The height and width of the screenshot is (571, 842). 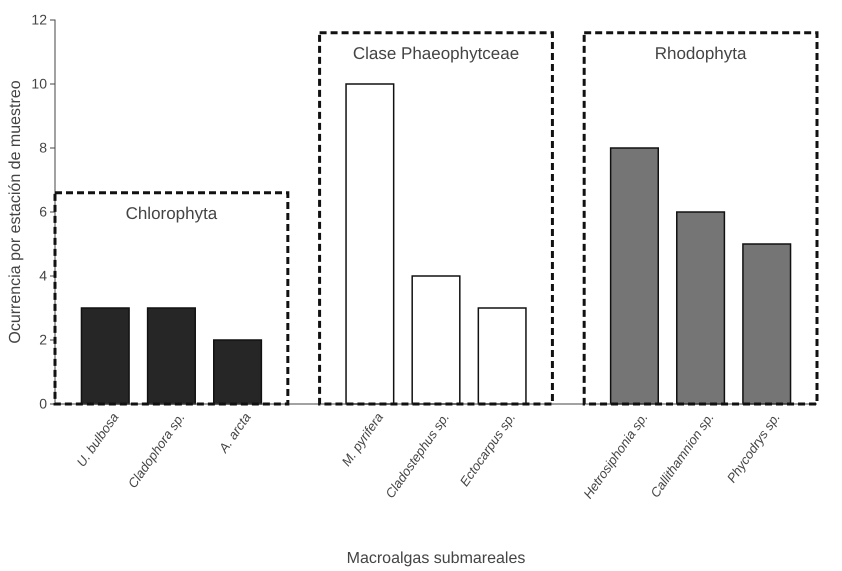 I want to click on y-tick-label: 8, so click(x=43, y=147).